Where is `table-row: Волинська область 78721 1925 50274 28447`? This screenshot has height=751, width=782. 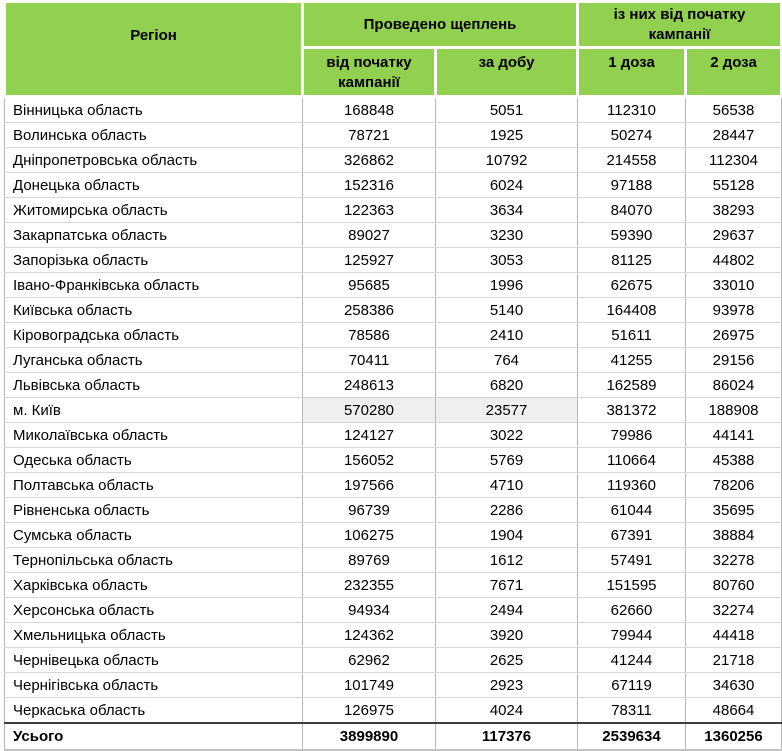 table-row: Волинська область 78721 1925 50274 28447 is located at coordinates (393, 135).